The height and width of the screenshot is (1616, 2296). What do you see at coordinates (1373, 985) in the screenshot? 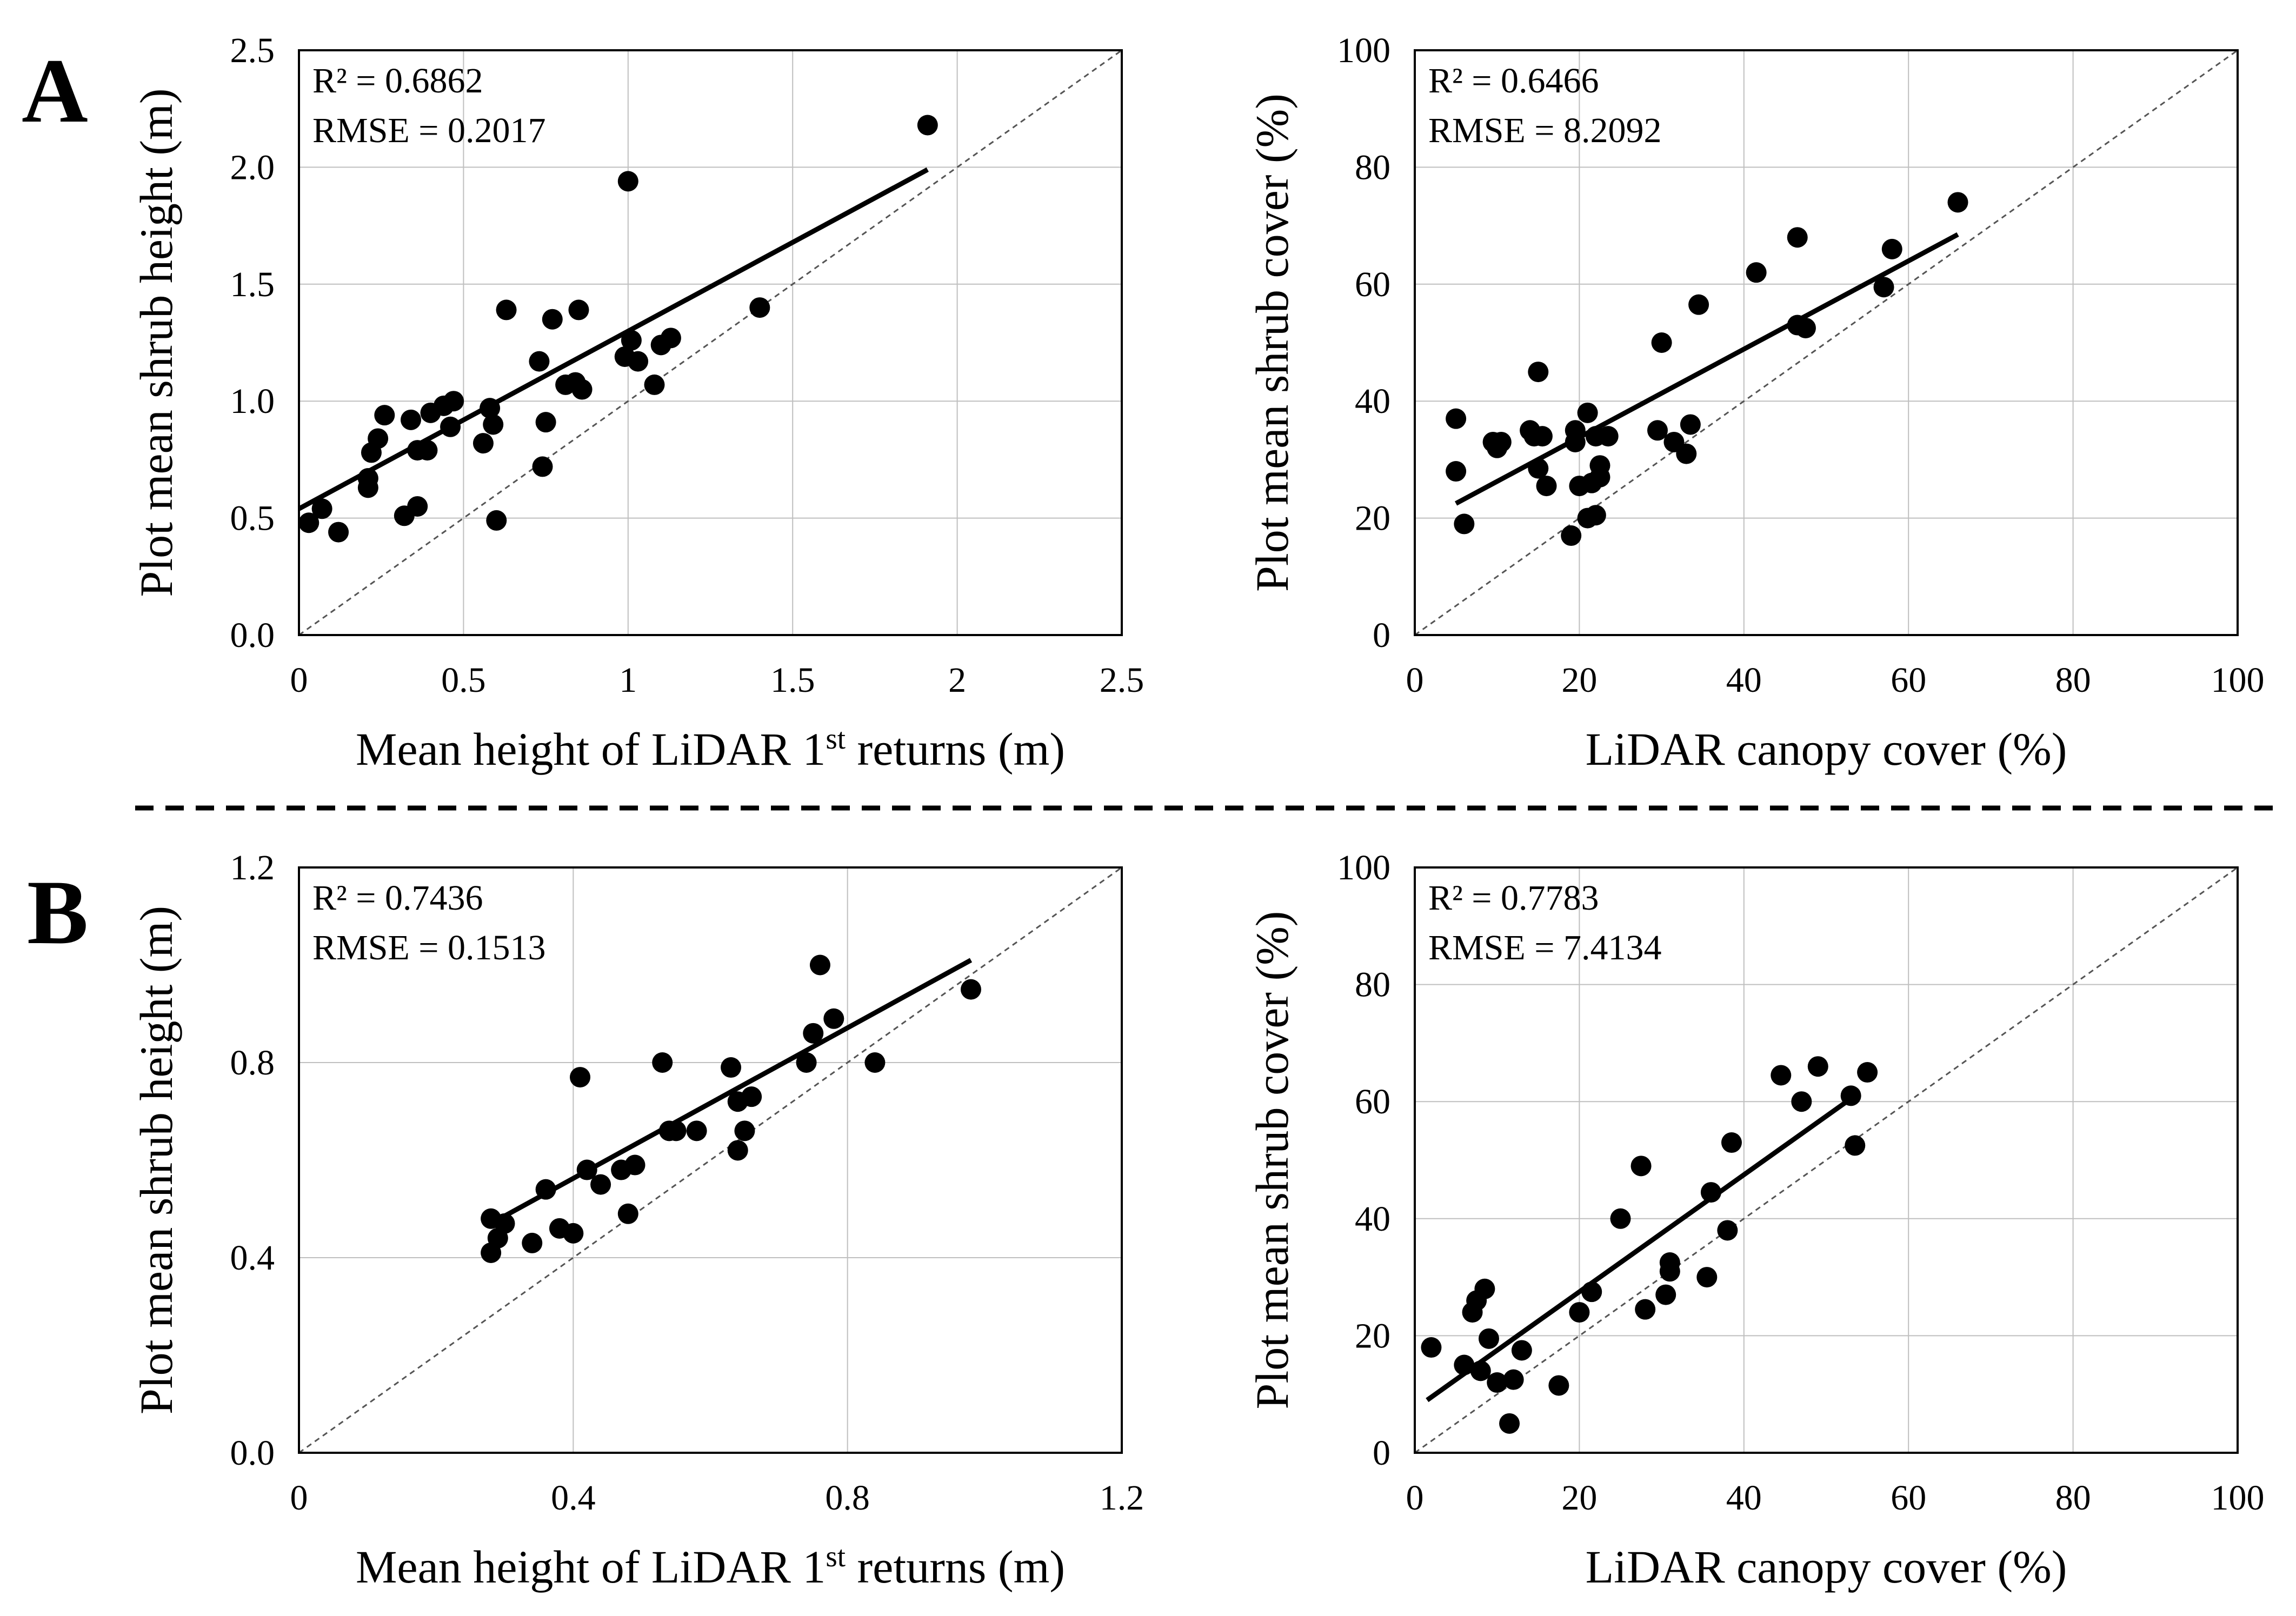
I see `y-tick-label: 80` at bounding box center [1373, 985].